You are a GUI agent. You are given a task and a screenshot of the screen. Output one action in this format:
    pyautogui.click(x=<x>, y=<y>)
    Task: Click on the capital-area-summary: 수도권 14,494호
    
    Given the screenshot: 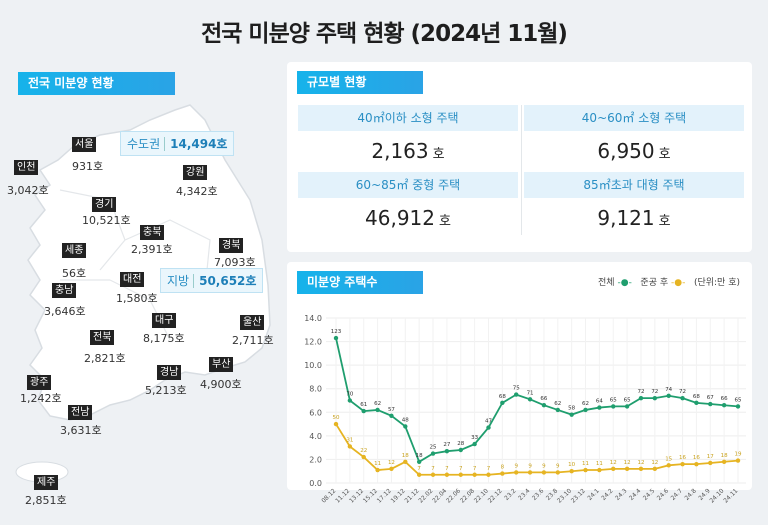 What is the action you would take?
    pyautogui.click(x=177, y=143)
    